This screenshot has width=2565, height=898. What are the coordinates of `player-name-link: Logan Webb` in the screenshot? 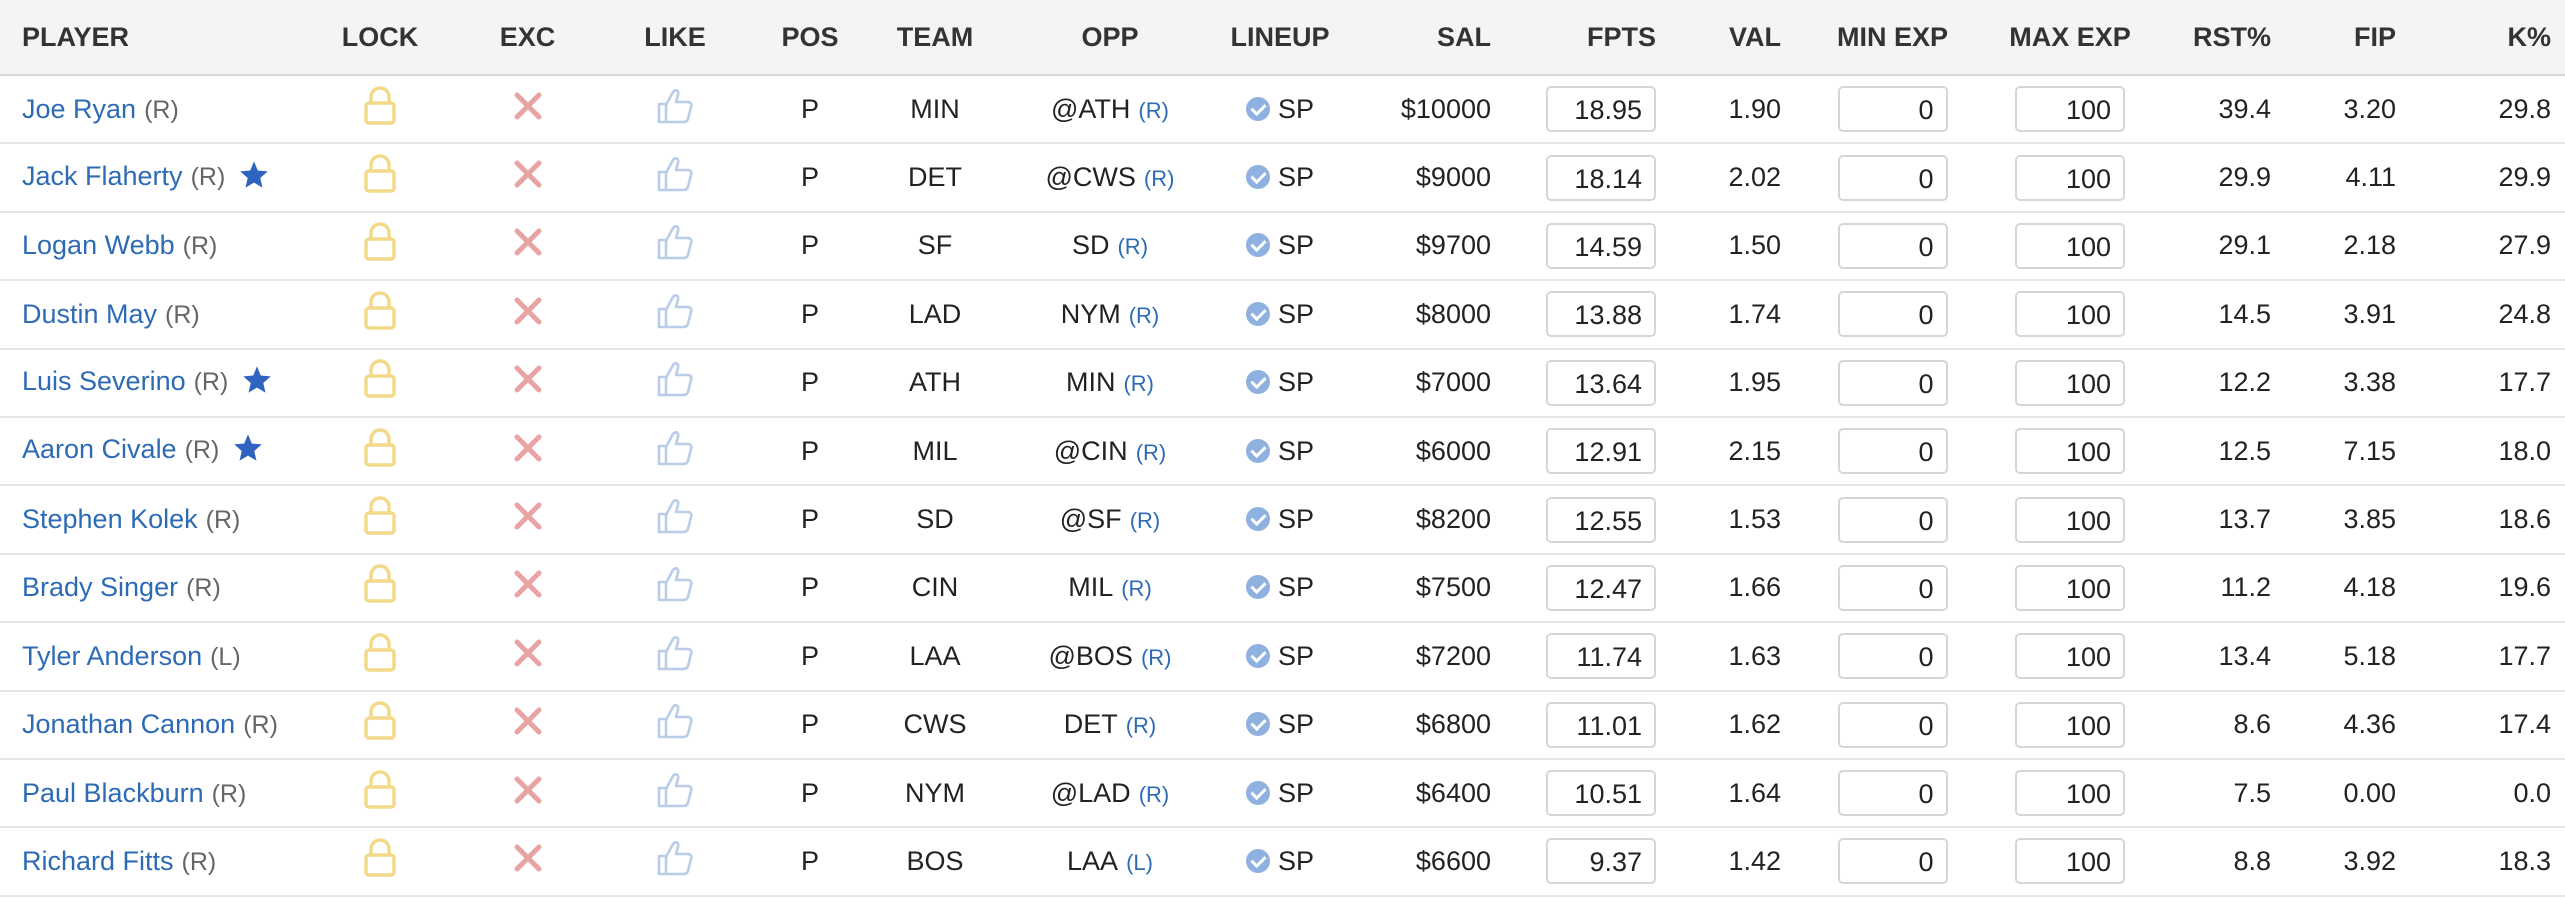 It's located at (98, 245).